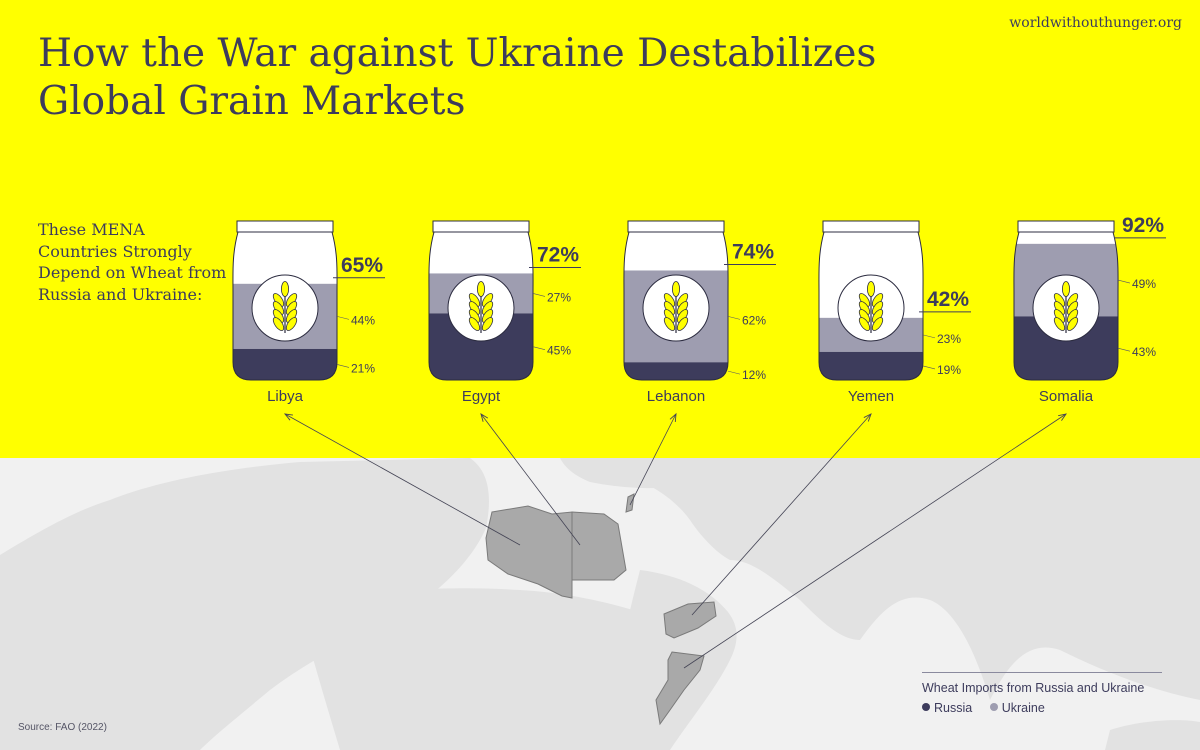 The height and width of the screenshot is (750, 1200). Describe the element at coordinates (875, 541) in the screenshot. I see `connector-line-somalia` at that location.